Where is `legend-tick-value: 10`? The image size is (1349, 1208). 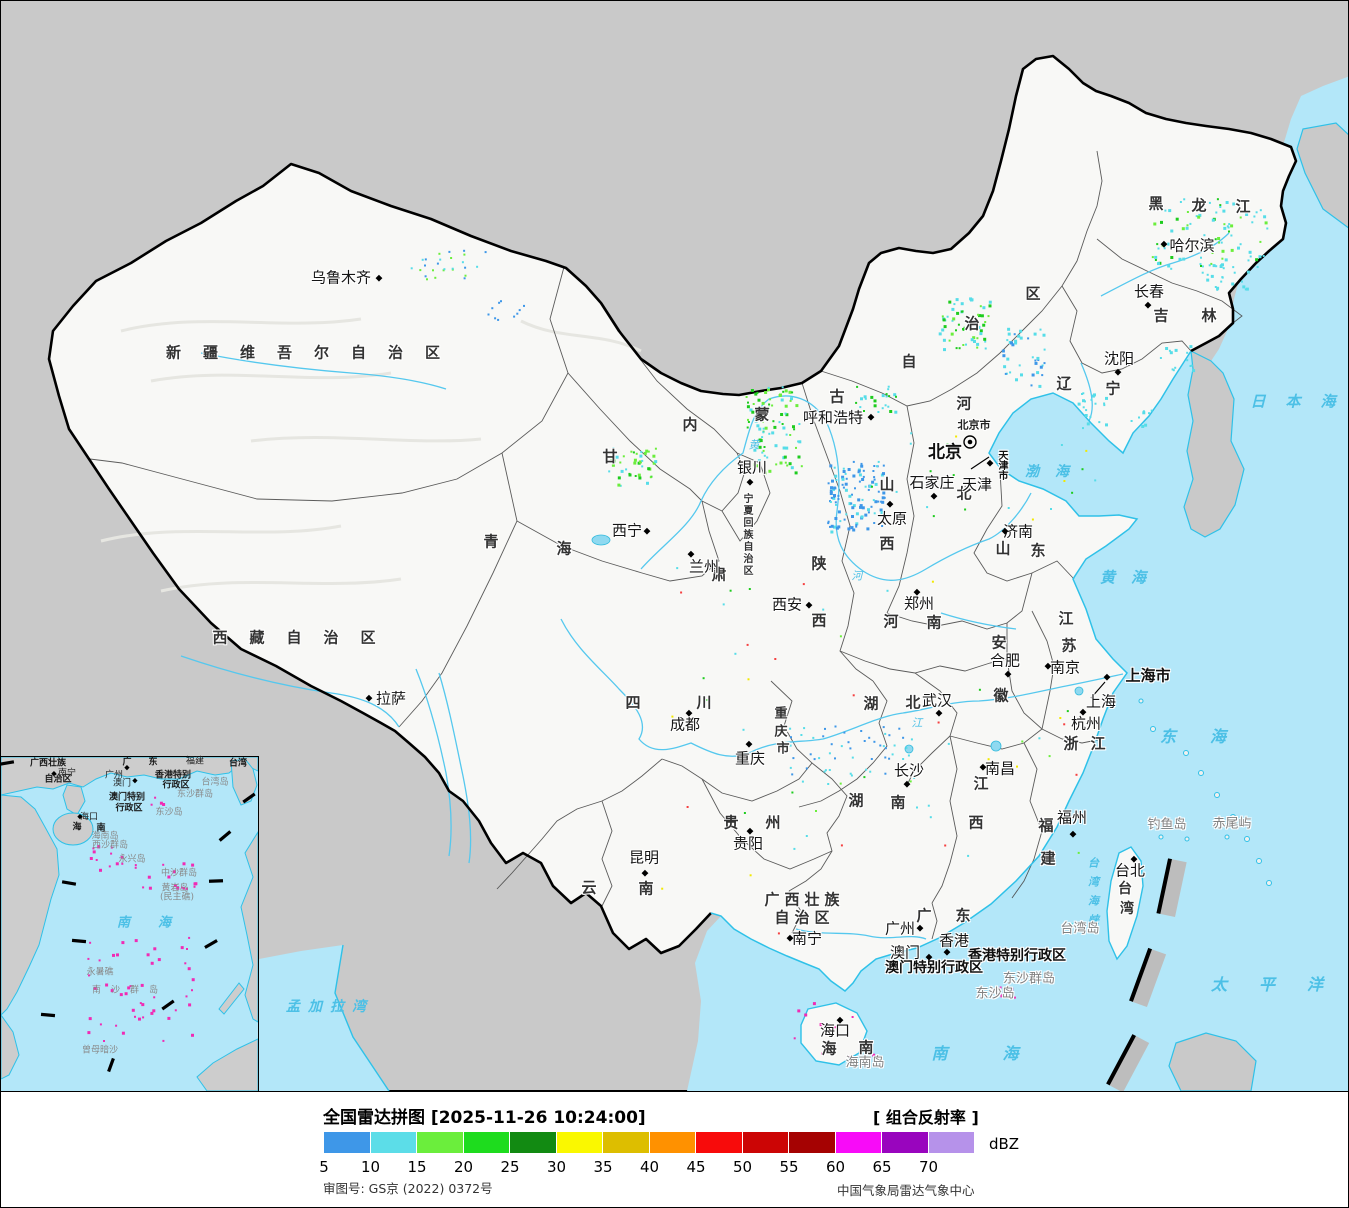 legend-tick-value: 10 is located at coordinates (370, 1167).